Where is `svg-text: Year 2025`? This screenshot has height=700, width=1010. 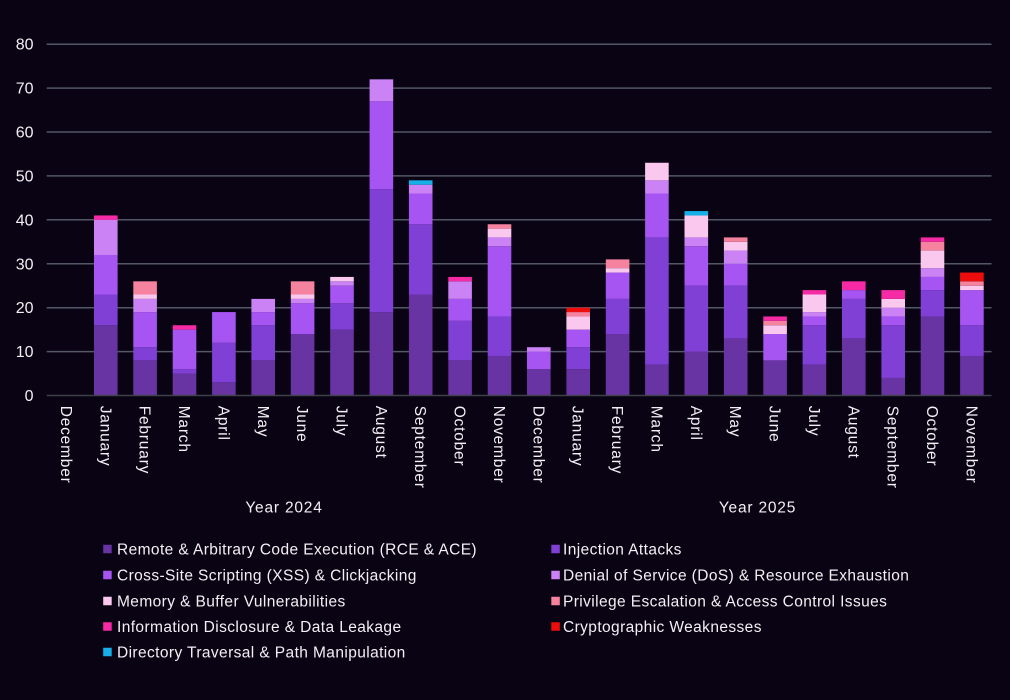
svg-text: Year 2025 is located at coordinates (757, 507).